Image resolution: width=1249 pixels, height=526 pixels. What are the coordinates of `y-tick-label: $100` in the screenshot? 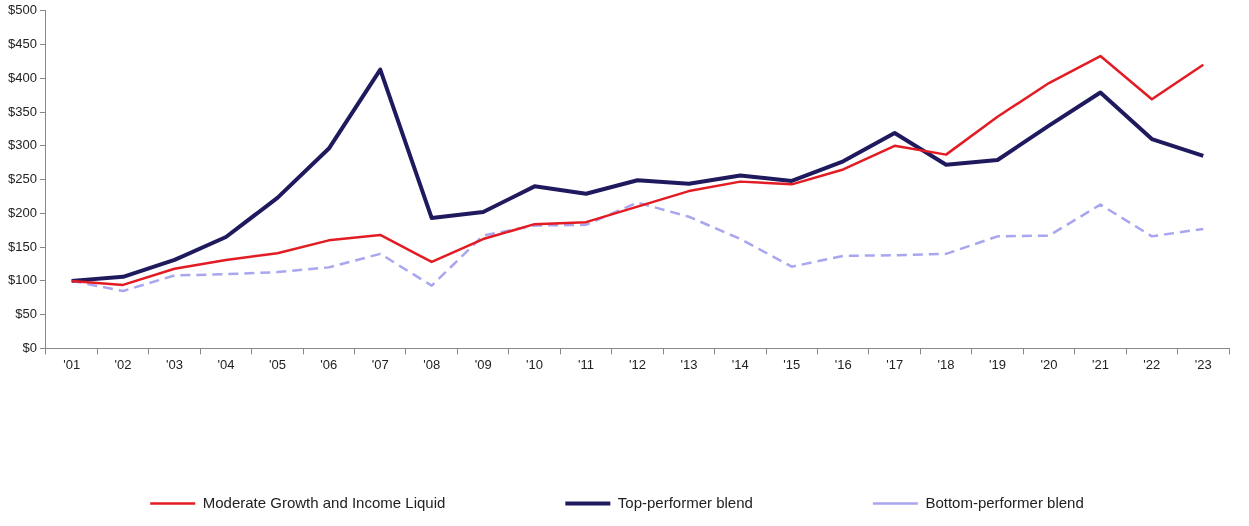 It's located at (22, 280).